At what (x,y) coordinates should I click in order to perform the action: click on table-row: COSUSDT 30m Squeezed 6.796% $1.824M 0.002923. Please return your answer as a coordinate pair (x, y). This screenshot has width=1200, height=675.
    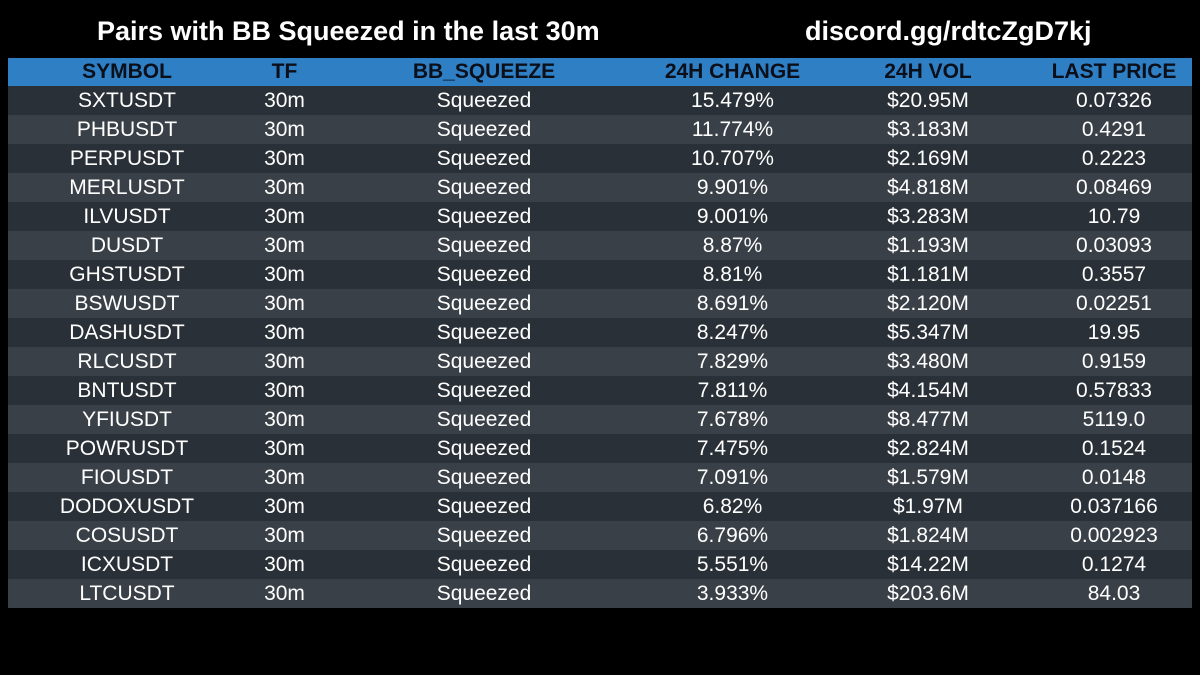
    Looking at the image, I should click on (600, 535).